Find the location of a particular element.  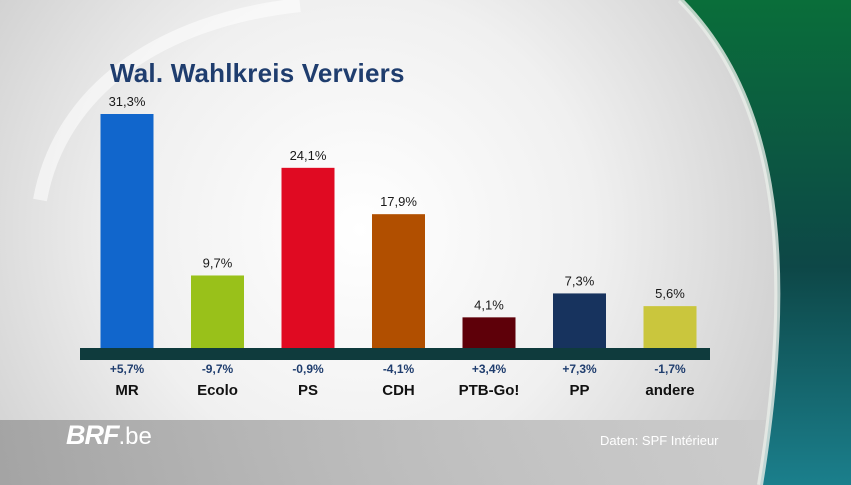

category-label-ptb-go: PTB-Go! is located at coordinates (489, 390).